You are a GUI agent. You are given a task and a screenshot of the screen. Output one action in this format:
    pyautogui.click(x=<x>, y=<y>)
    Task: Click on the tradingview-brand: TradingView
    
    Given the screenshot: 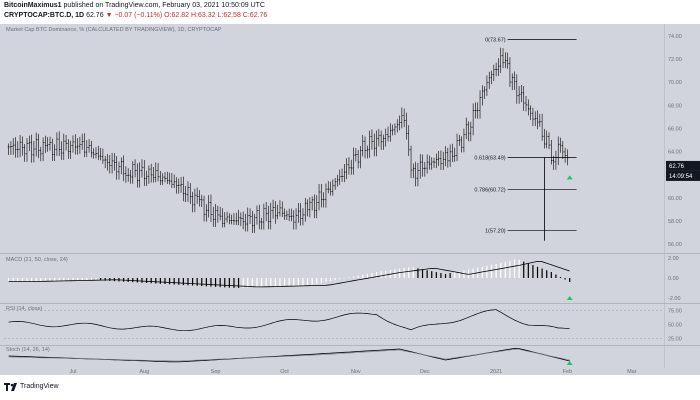 What is the action you would take?
    pyautogui.click(x=39, y=386)
    